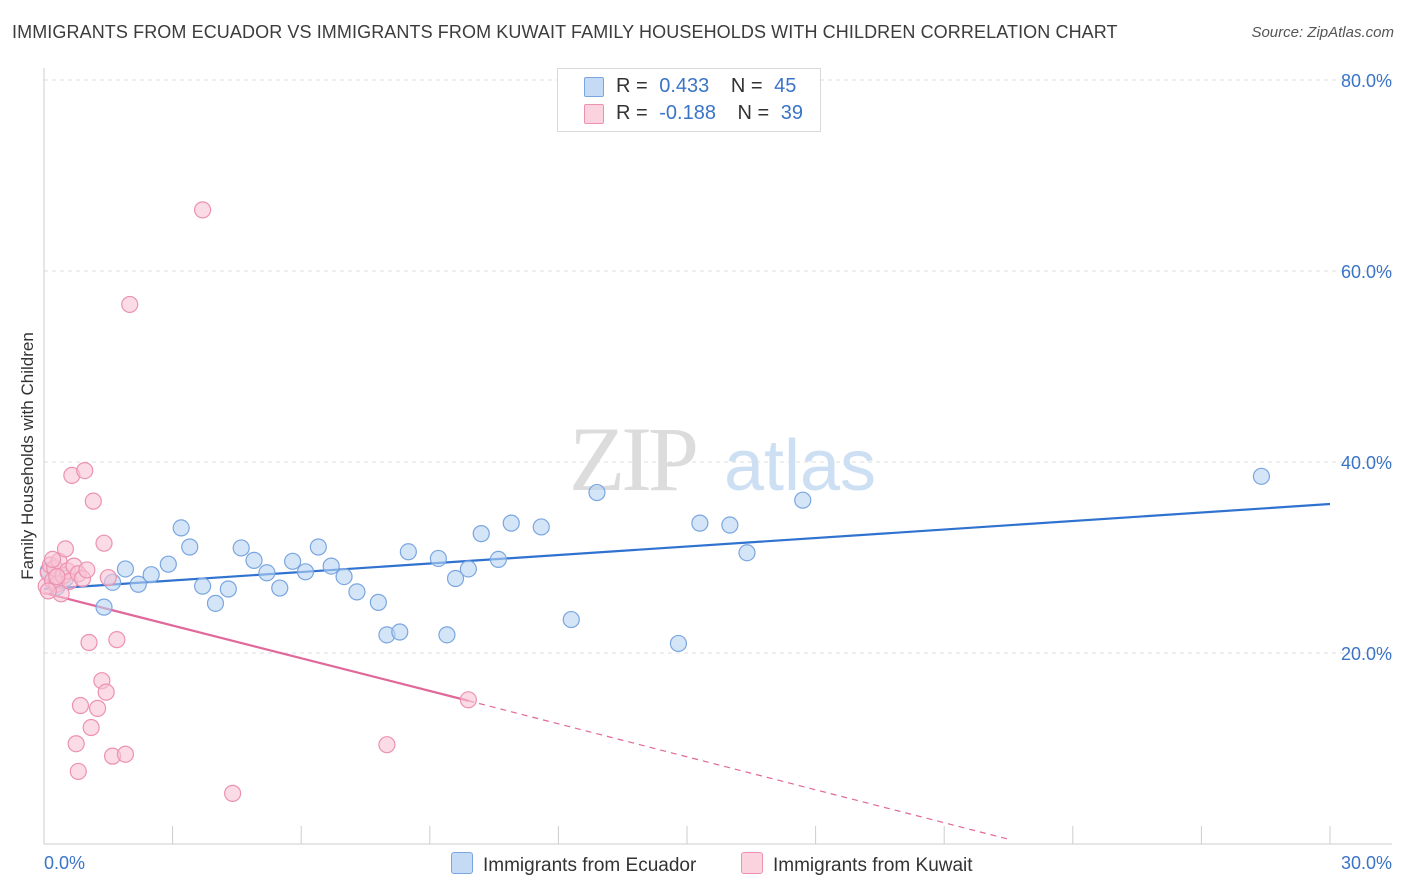  What do you see at coordinates (684, 86) in the screenshot?
I see `r-value-ecuador: 0.433` at bounding box center [684, 86].